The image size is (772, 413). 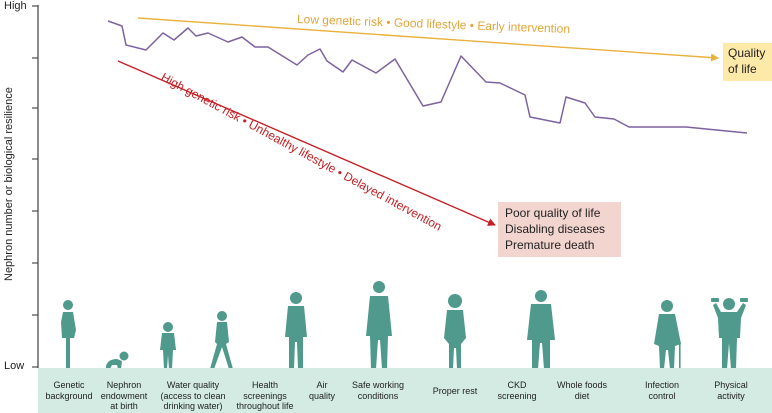 What do you see at coordinates (265, 395) in the screenshot?
I see `category-health-screenings: Health screenings throughout life` at bounding box center [265, 395].